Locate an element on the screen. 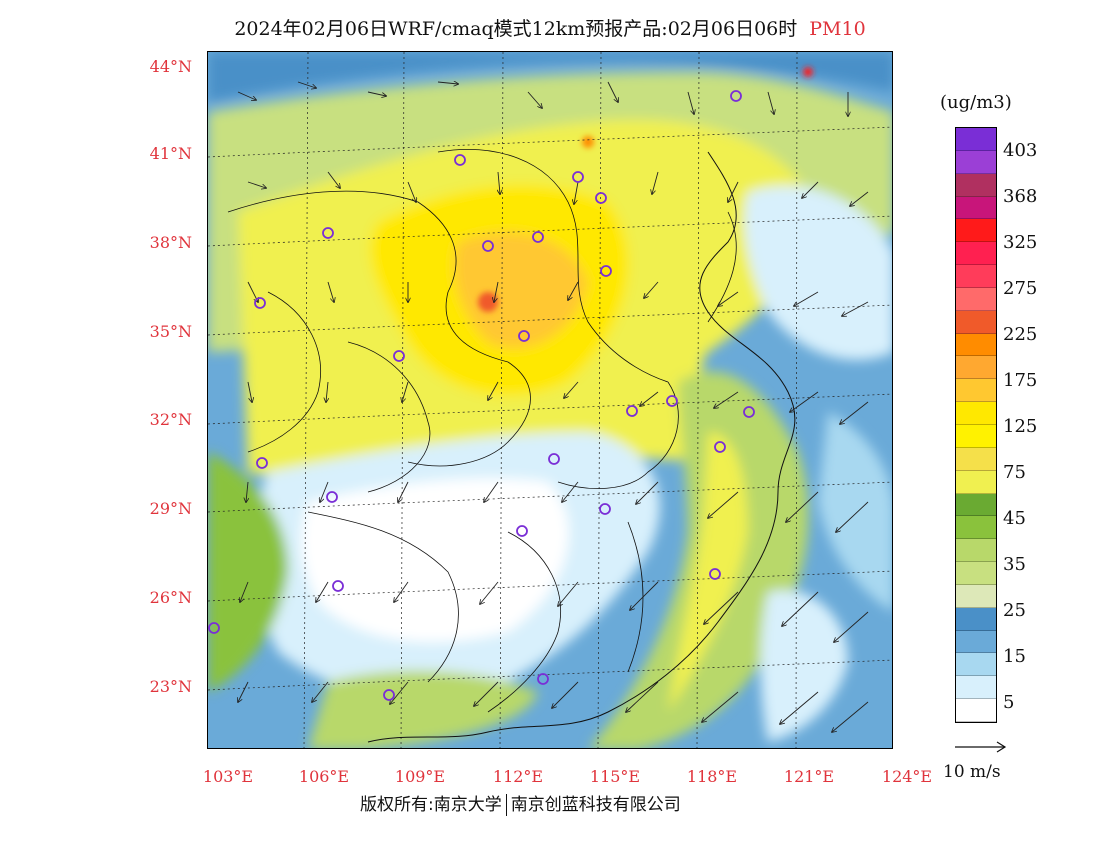  colorbar-label: 15 is located at coordinates (1014, 656).